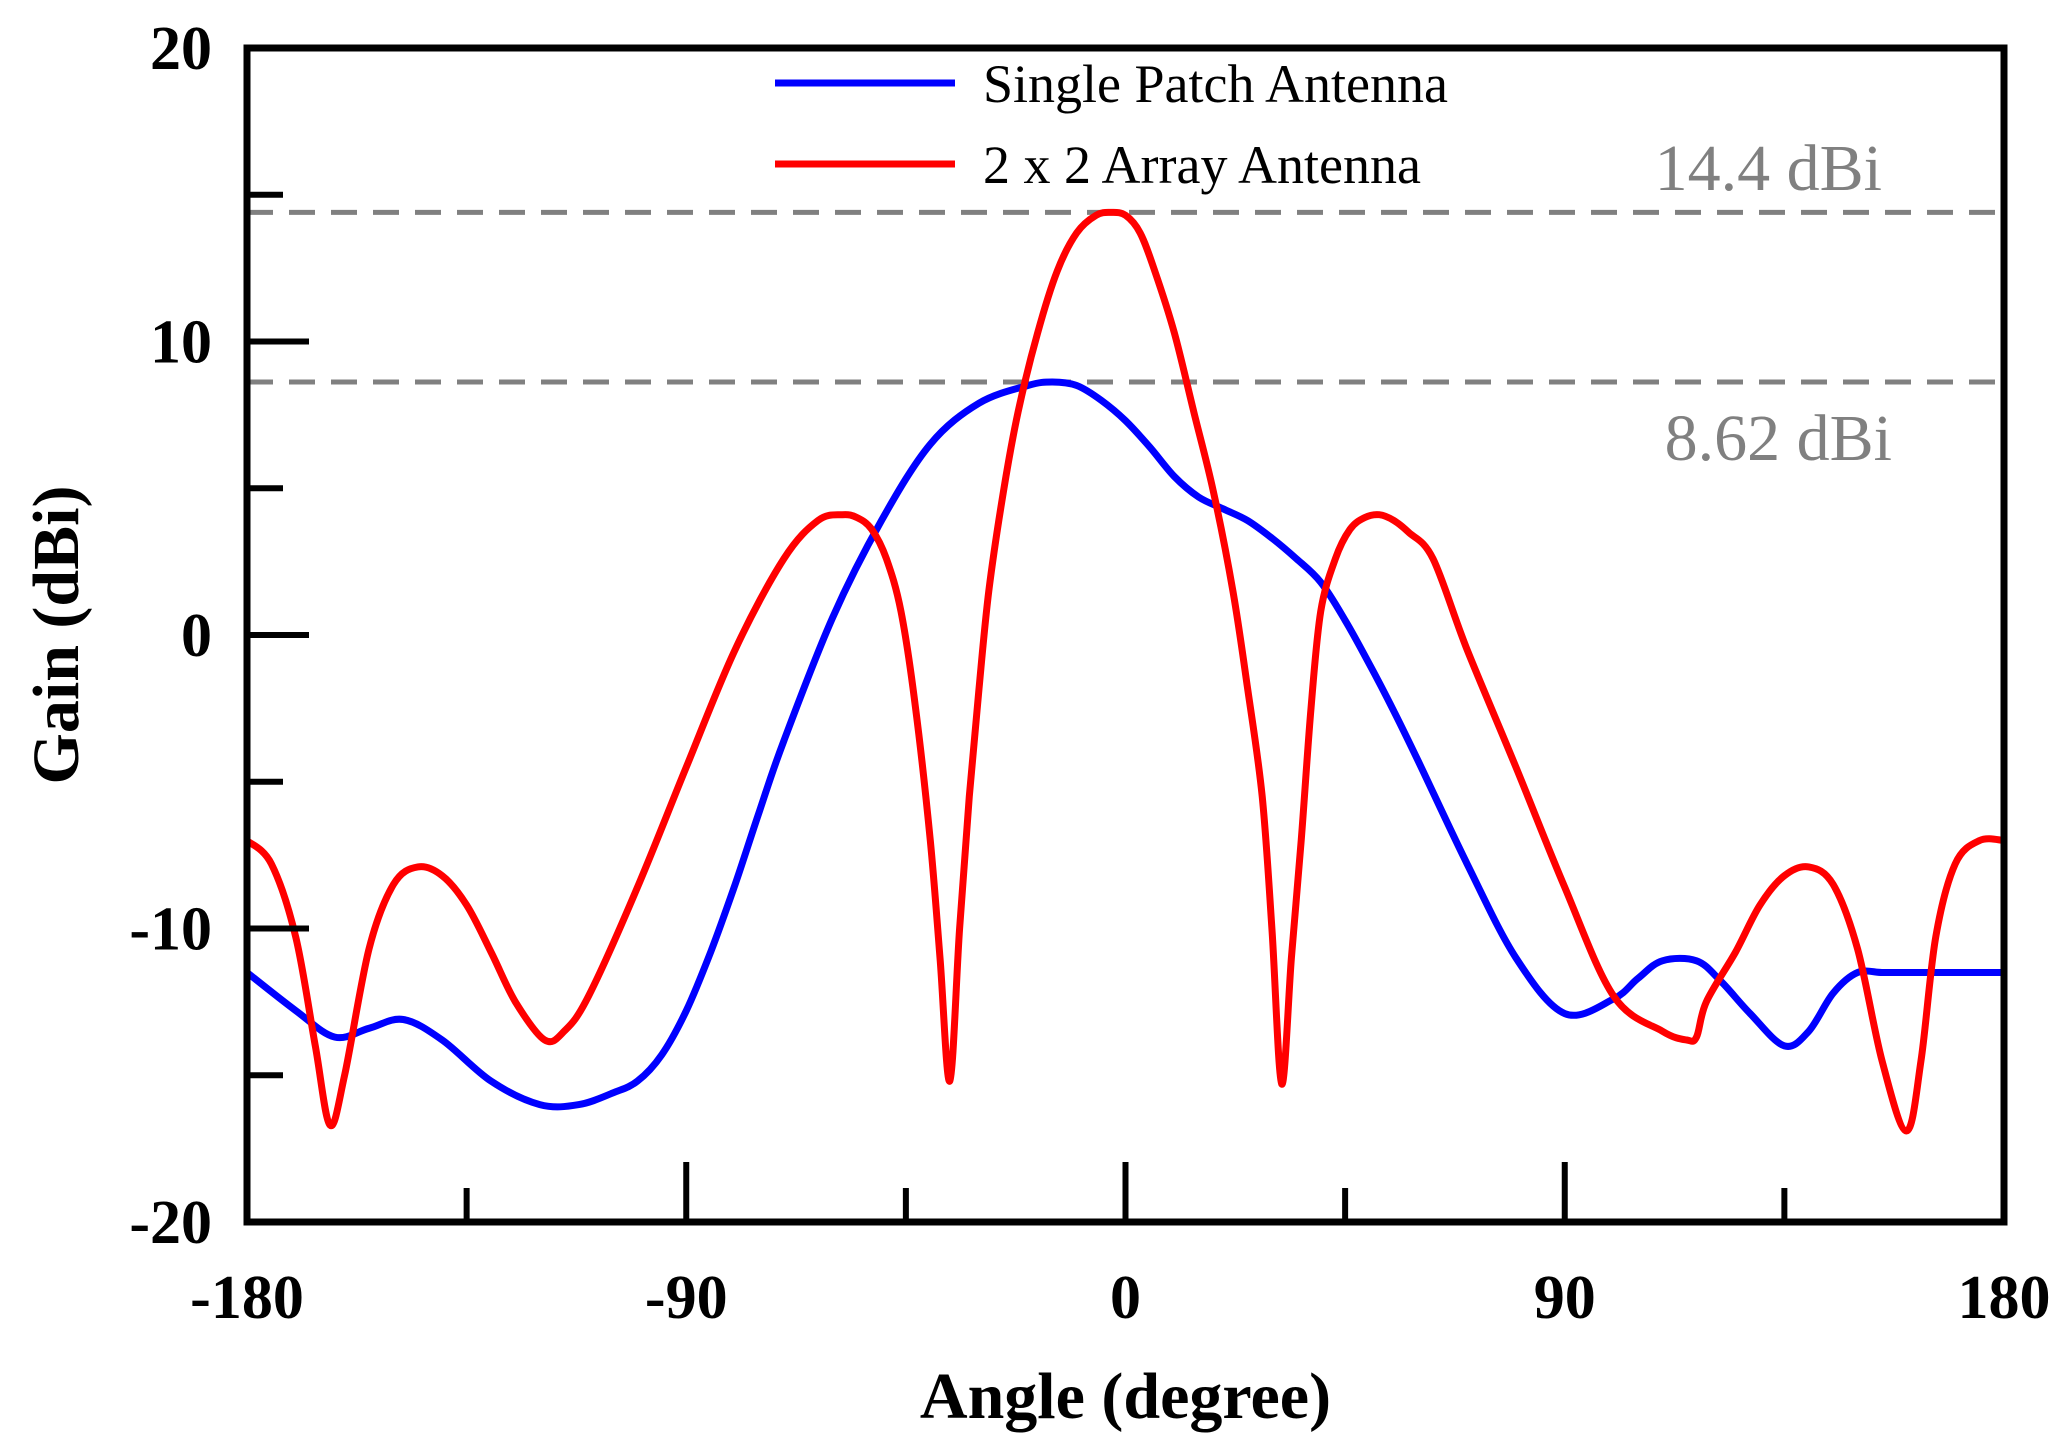  I want to click on x-tick-label: 0, so click(1125, 1298).